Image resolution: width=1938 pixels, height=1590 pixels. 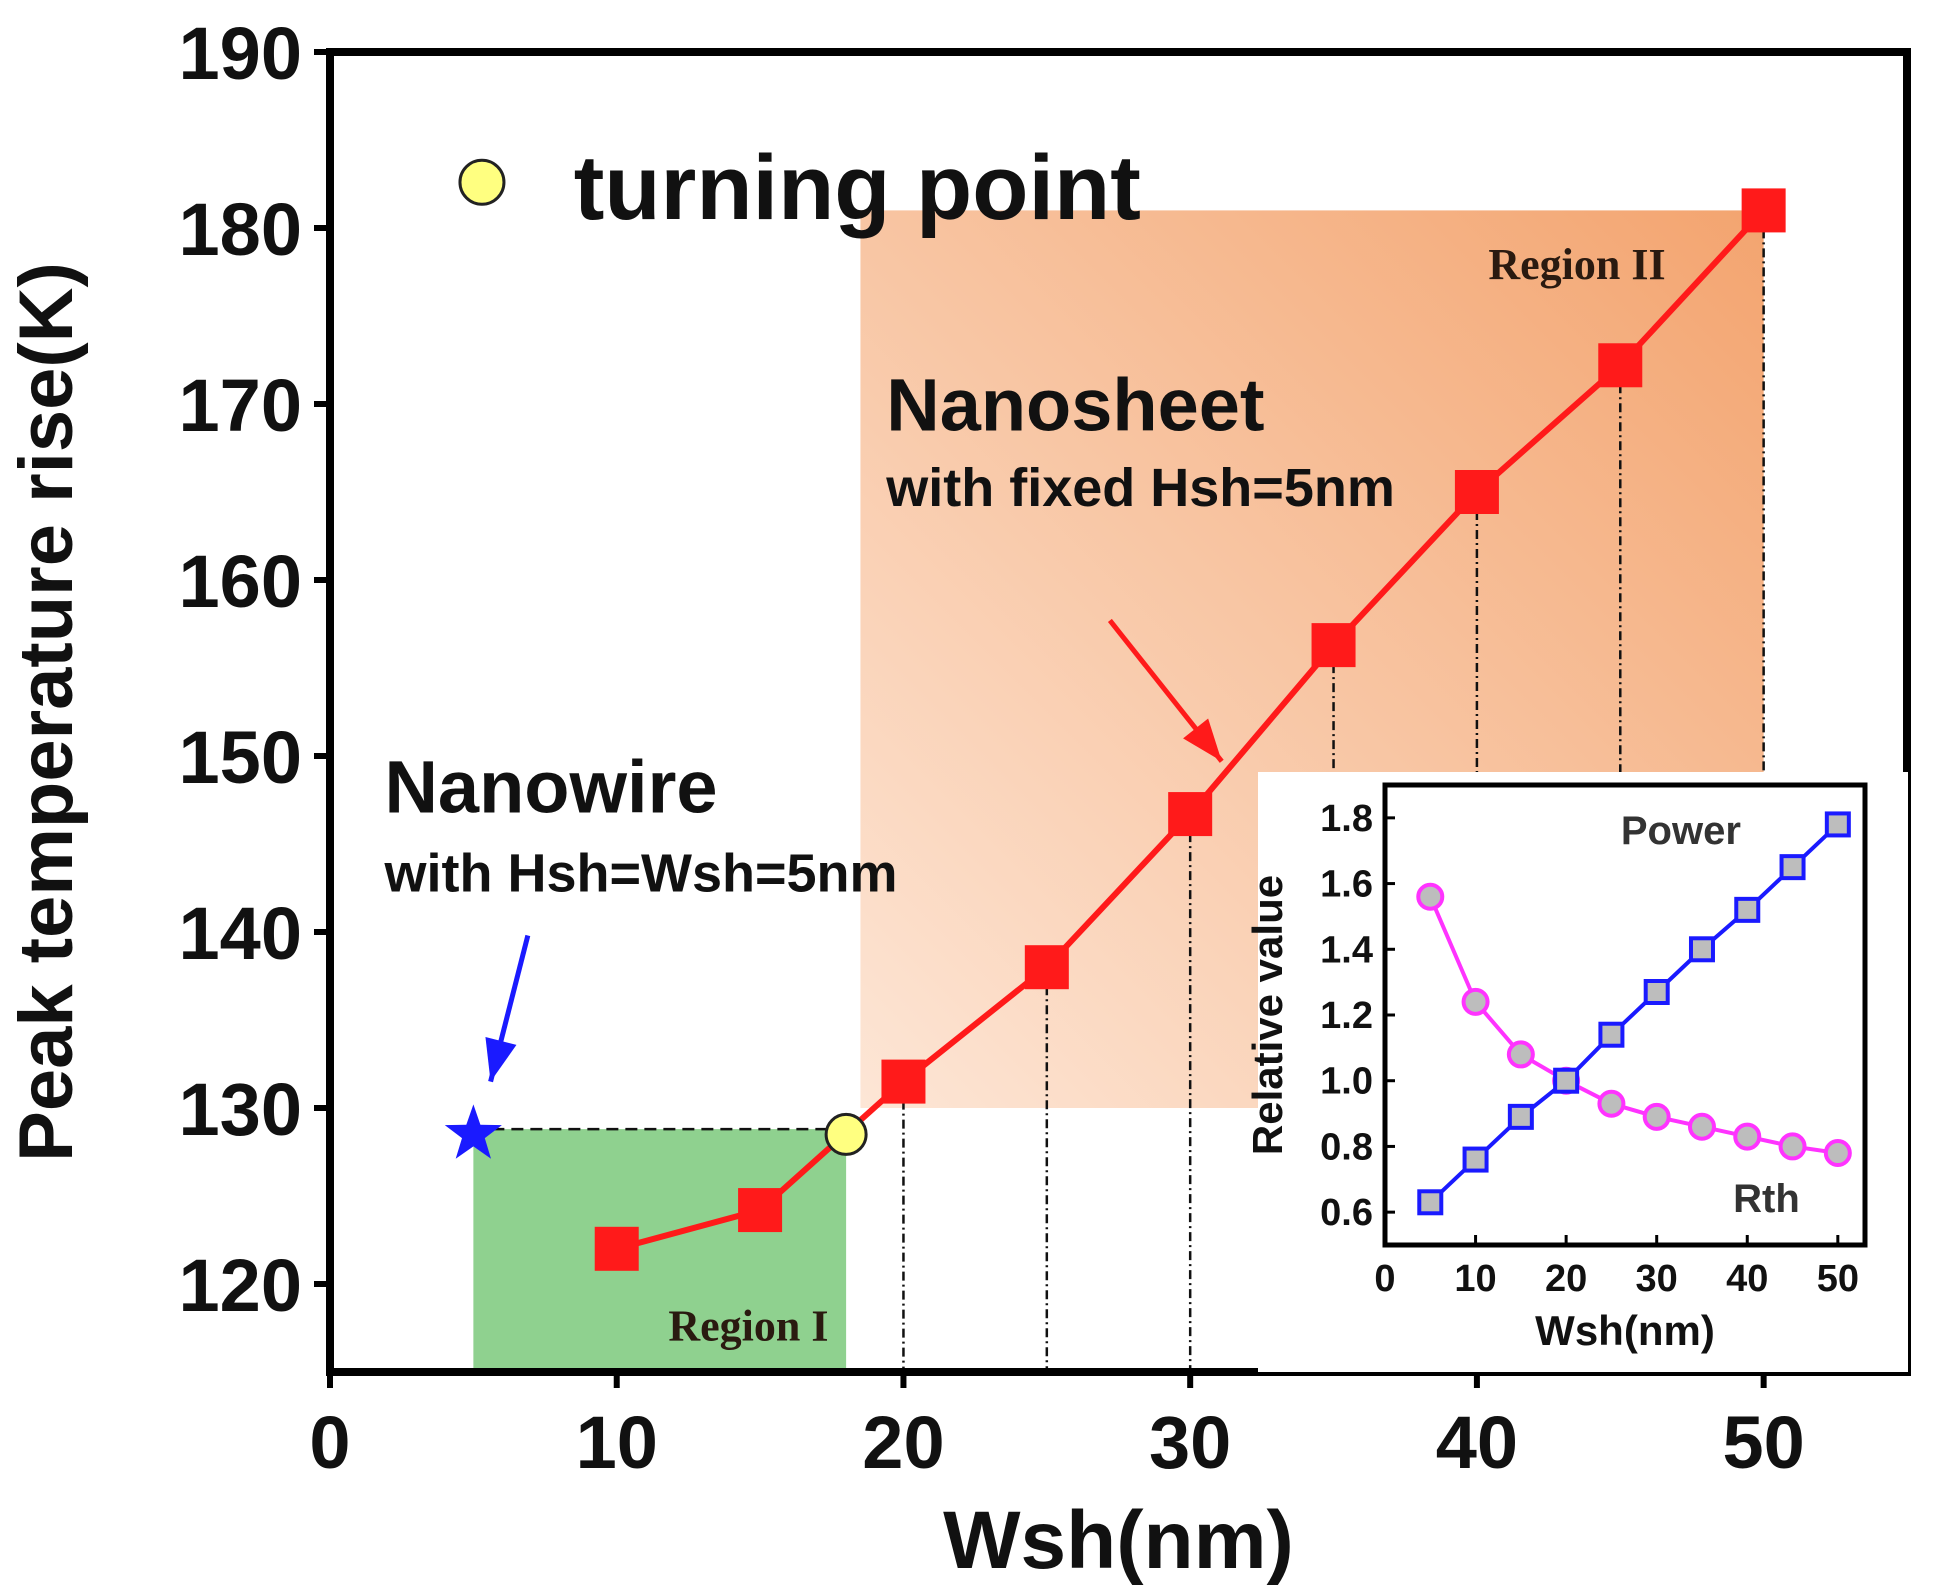 What do you see at coordinates (1346, 1213) in the screenshot?
I see `inset-ytick-label-0: 0.6` at bounding box center [1346, 1213].